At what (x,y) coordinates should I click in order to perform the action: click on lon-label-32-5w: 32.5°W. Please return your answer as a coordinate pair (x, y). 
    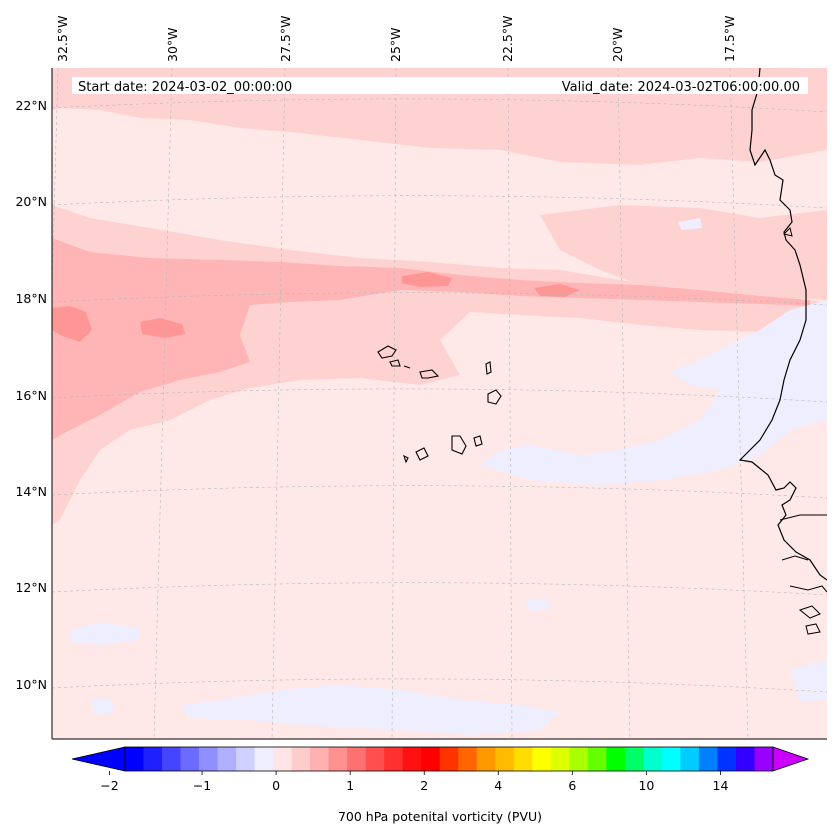
    Looking at the image, I should click on (62, 39).